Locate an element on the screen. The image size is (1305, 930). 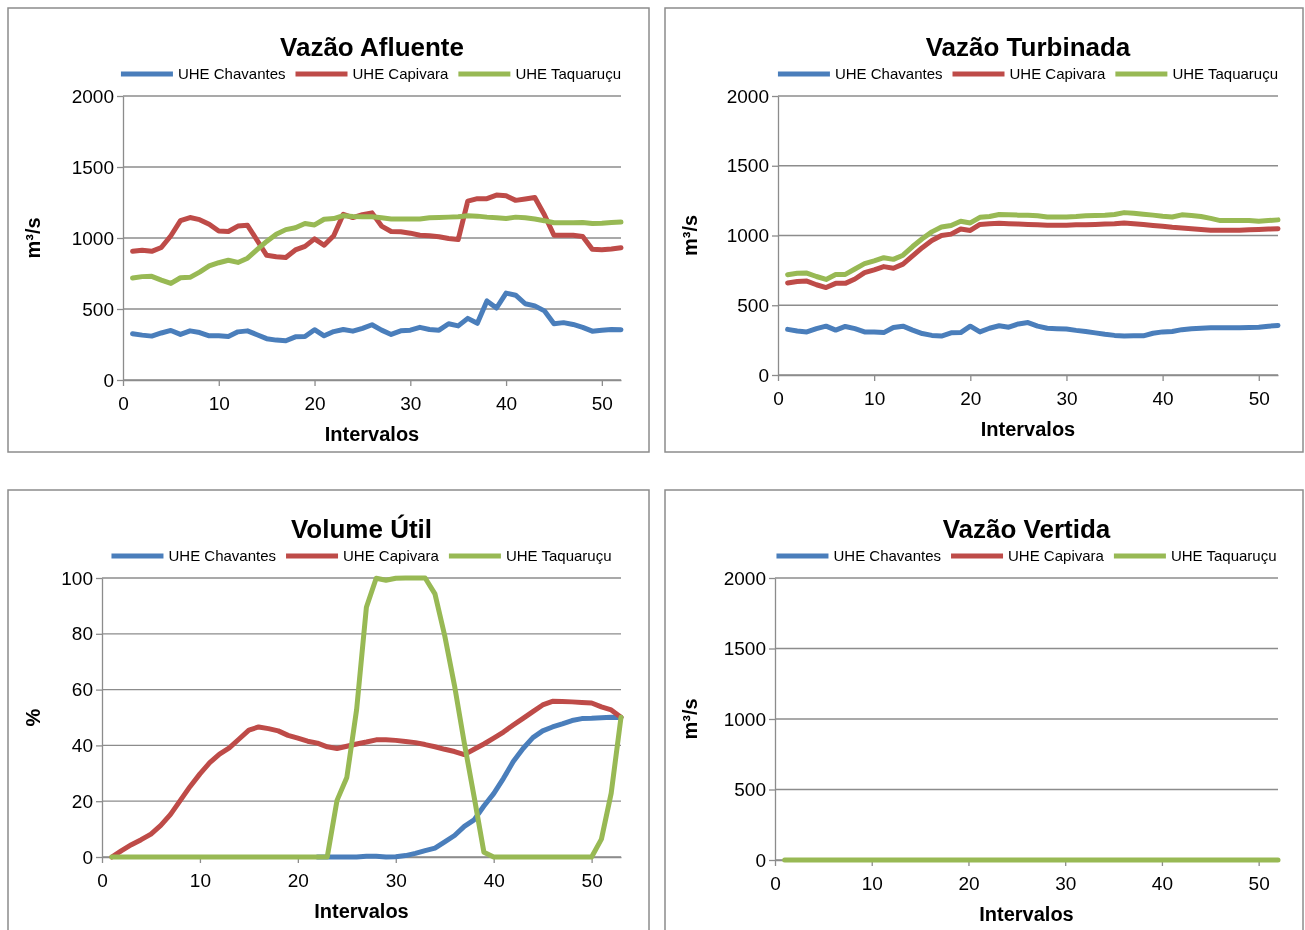
chart-title: Vazão Afluente is located at coordinates (372, 47).